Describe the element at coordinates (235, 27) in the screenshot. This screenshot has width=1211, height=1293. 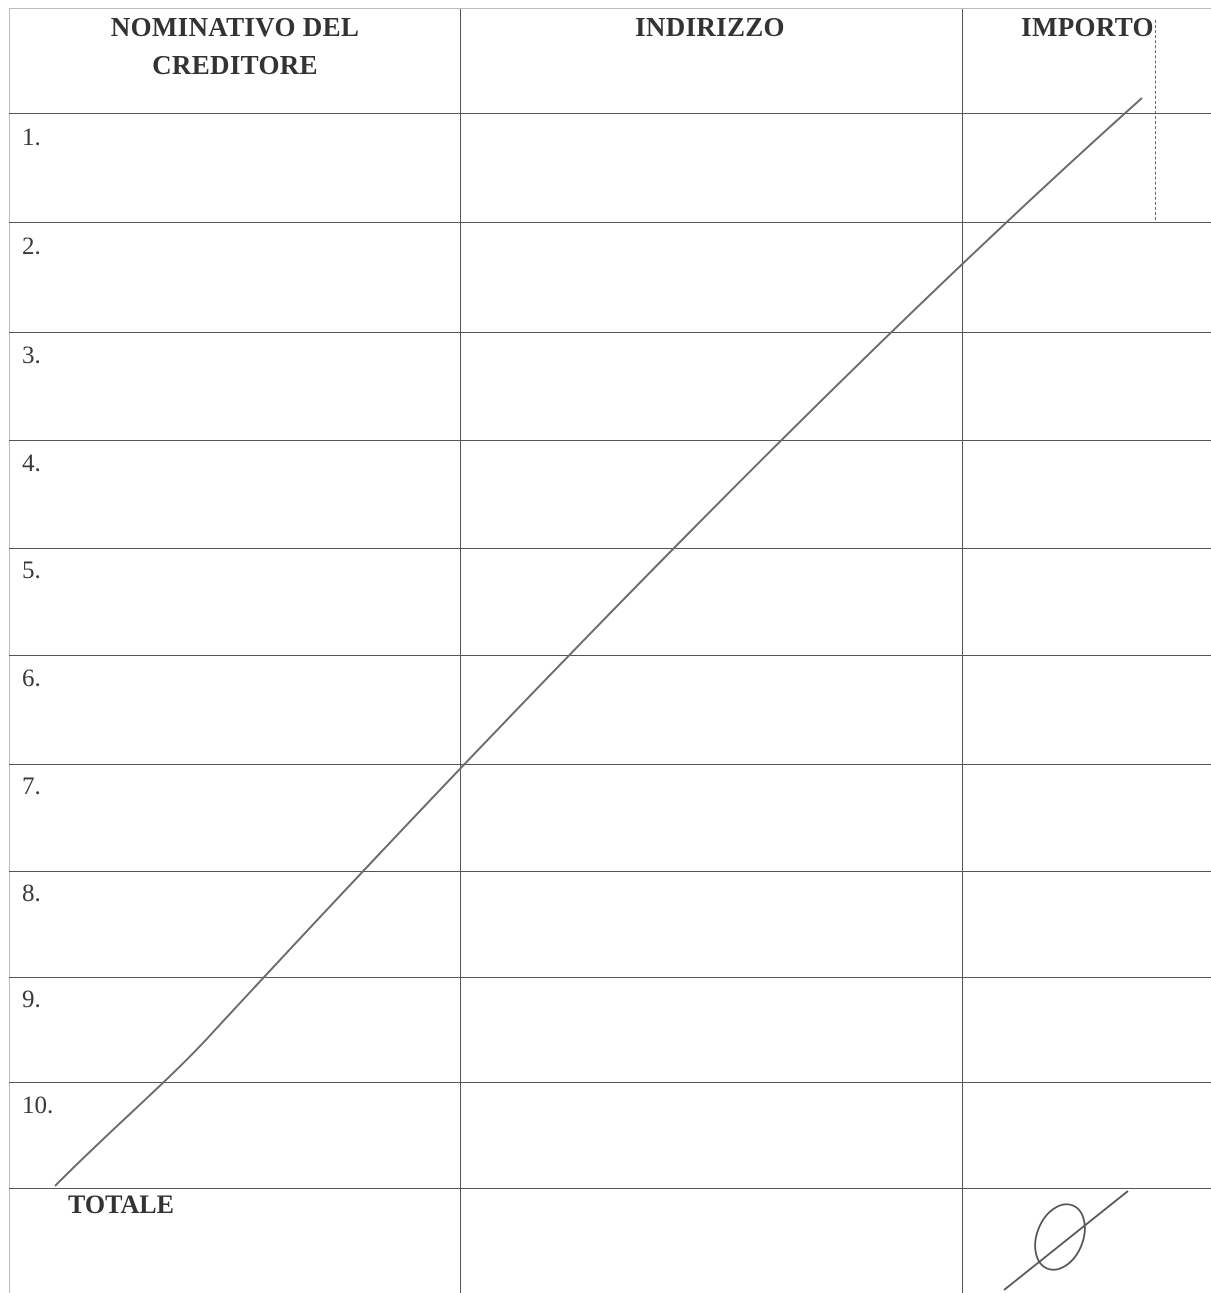
I see `header-creditor-line1: NOMINATIVO DEL` at that location.